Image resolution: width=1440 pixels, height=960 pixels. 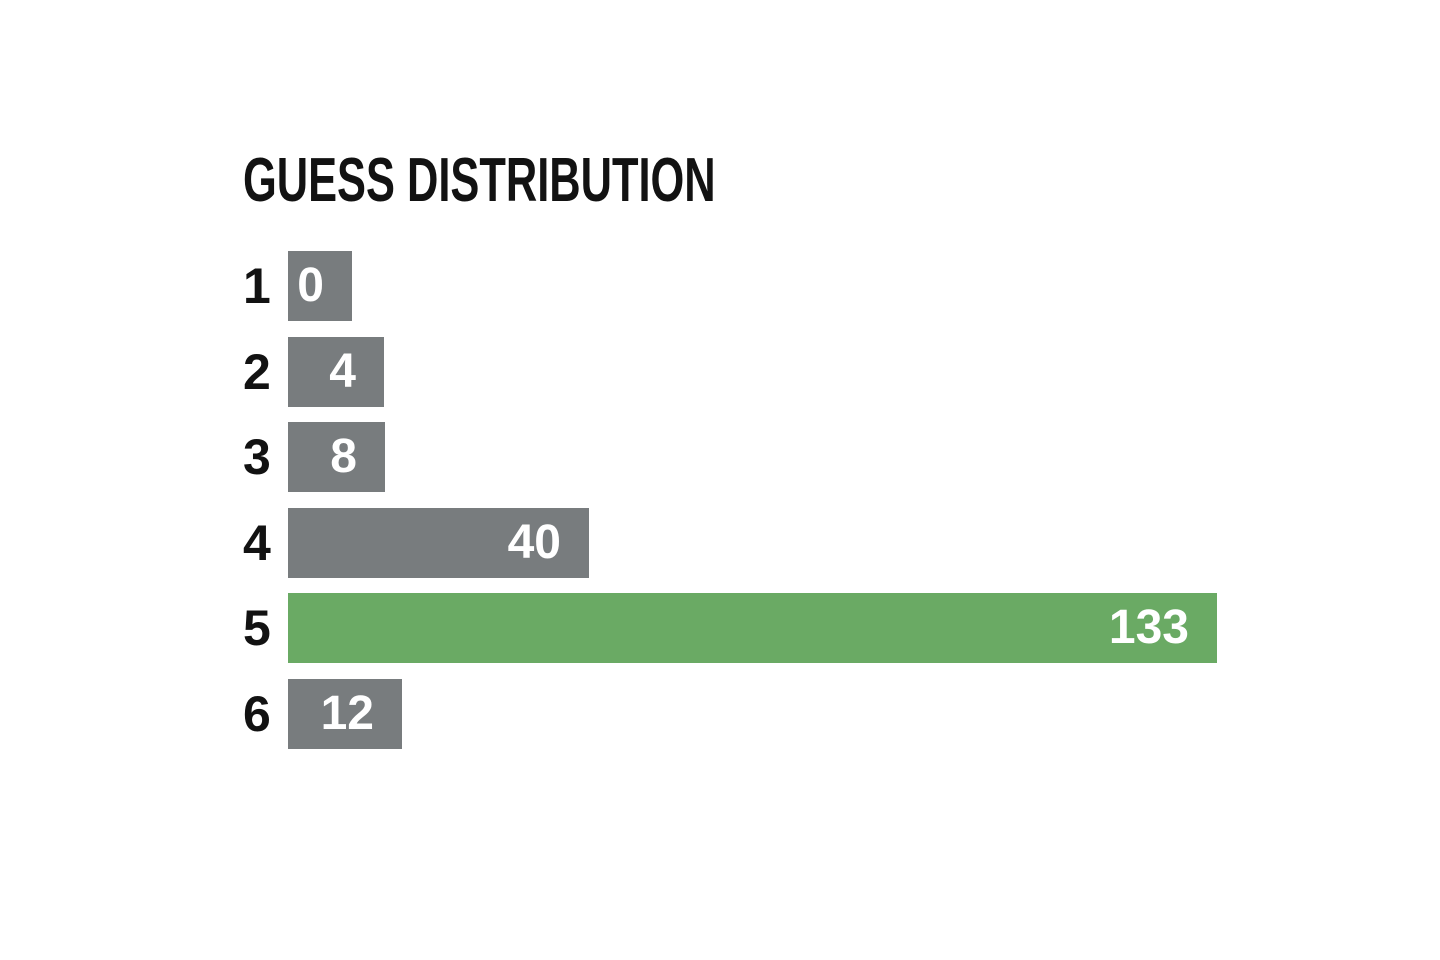 I want to click on guess-count-value: 0, so click(x=310, y=285).